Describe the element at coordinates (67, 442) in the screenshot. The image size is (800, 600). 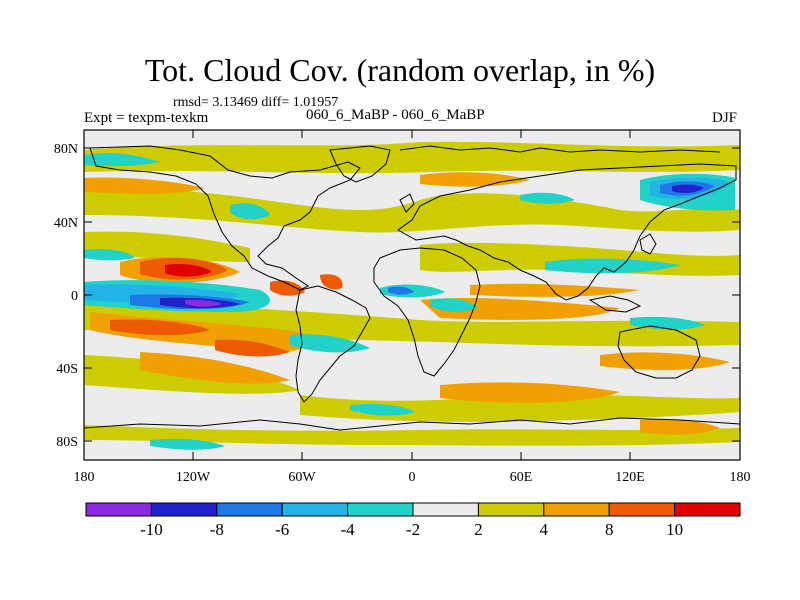
I see `y-tick-label: 80S` at that location.